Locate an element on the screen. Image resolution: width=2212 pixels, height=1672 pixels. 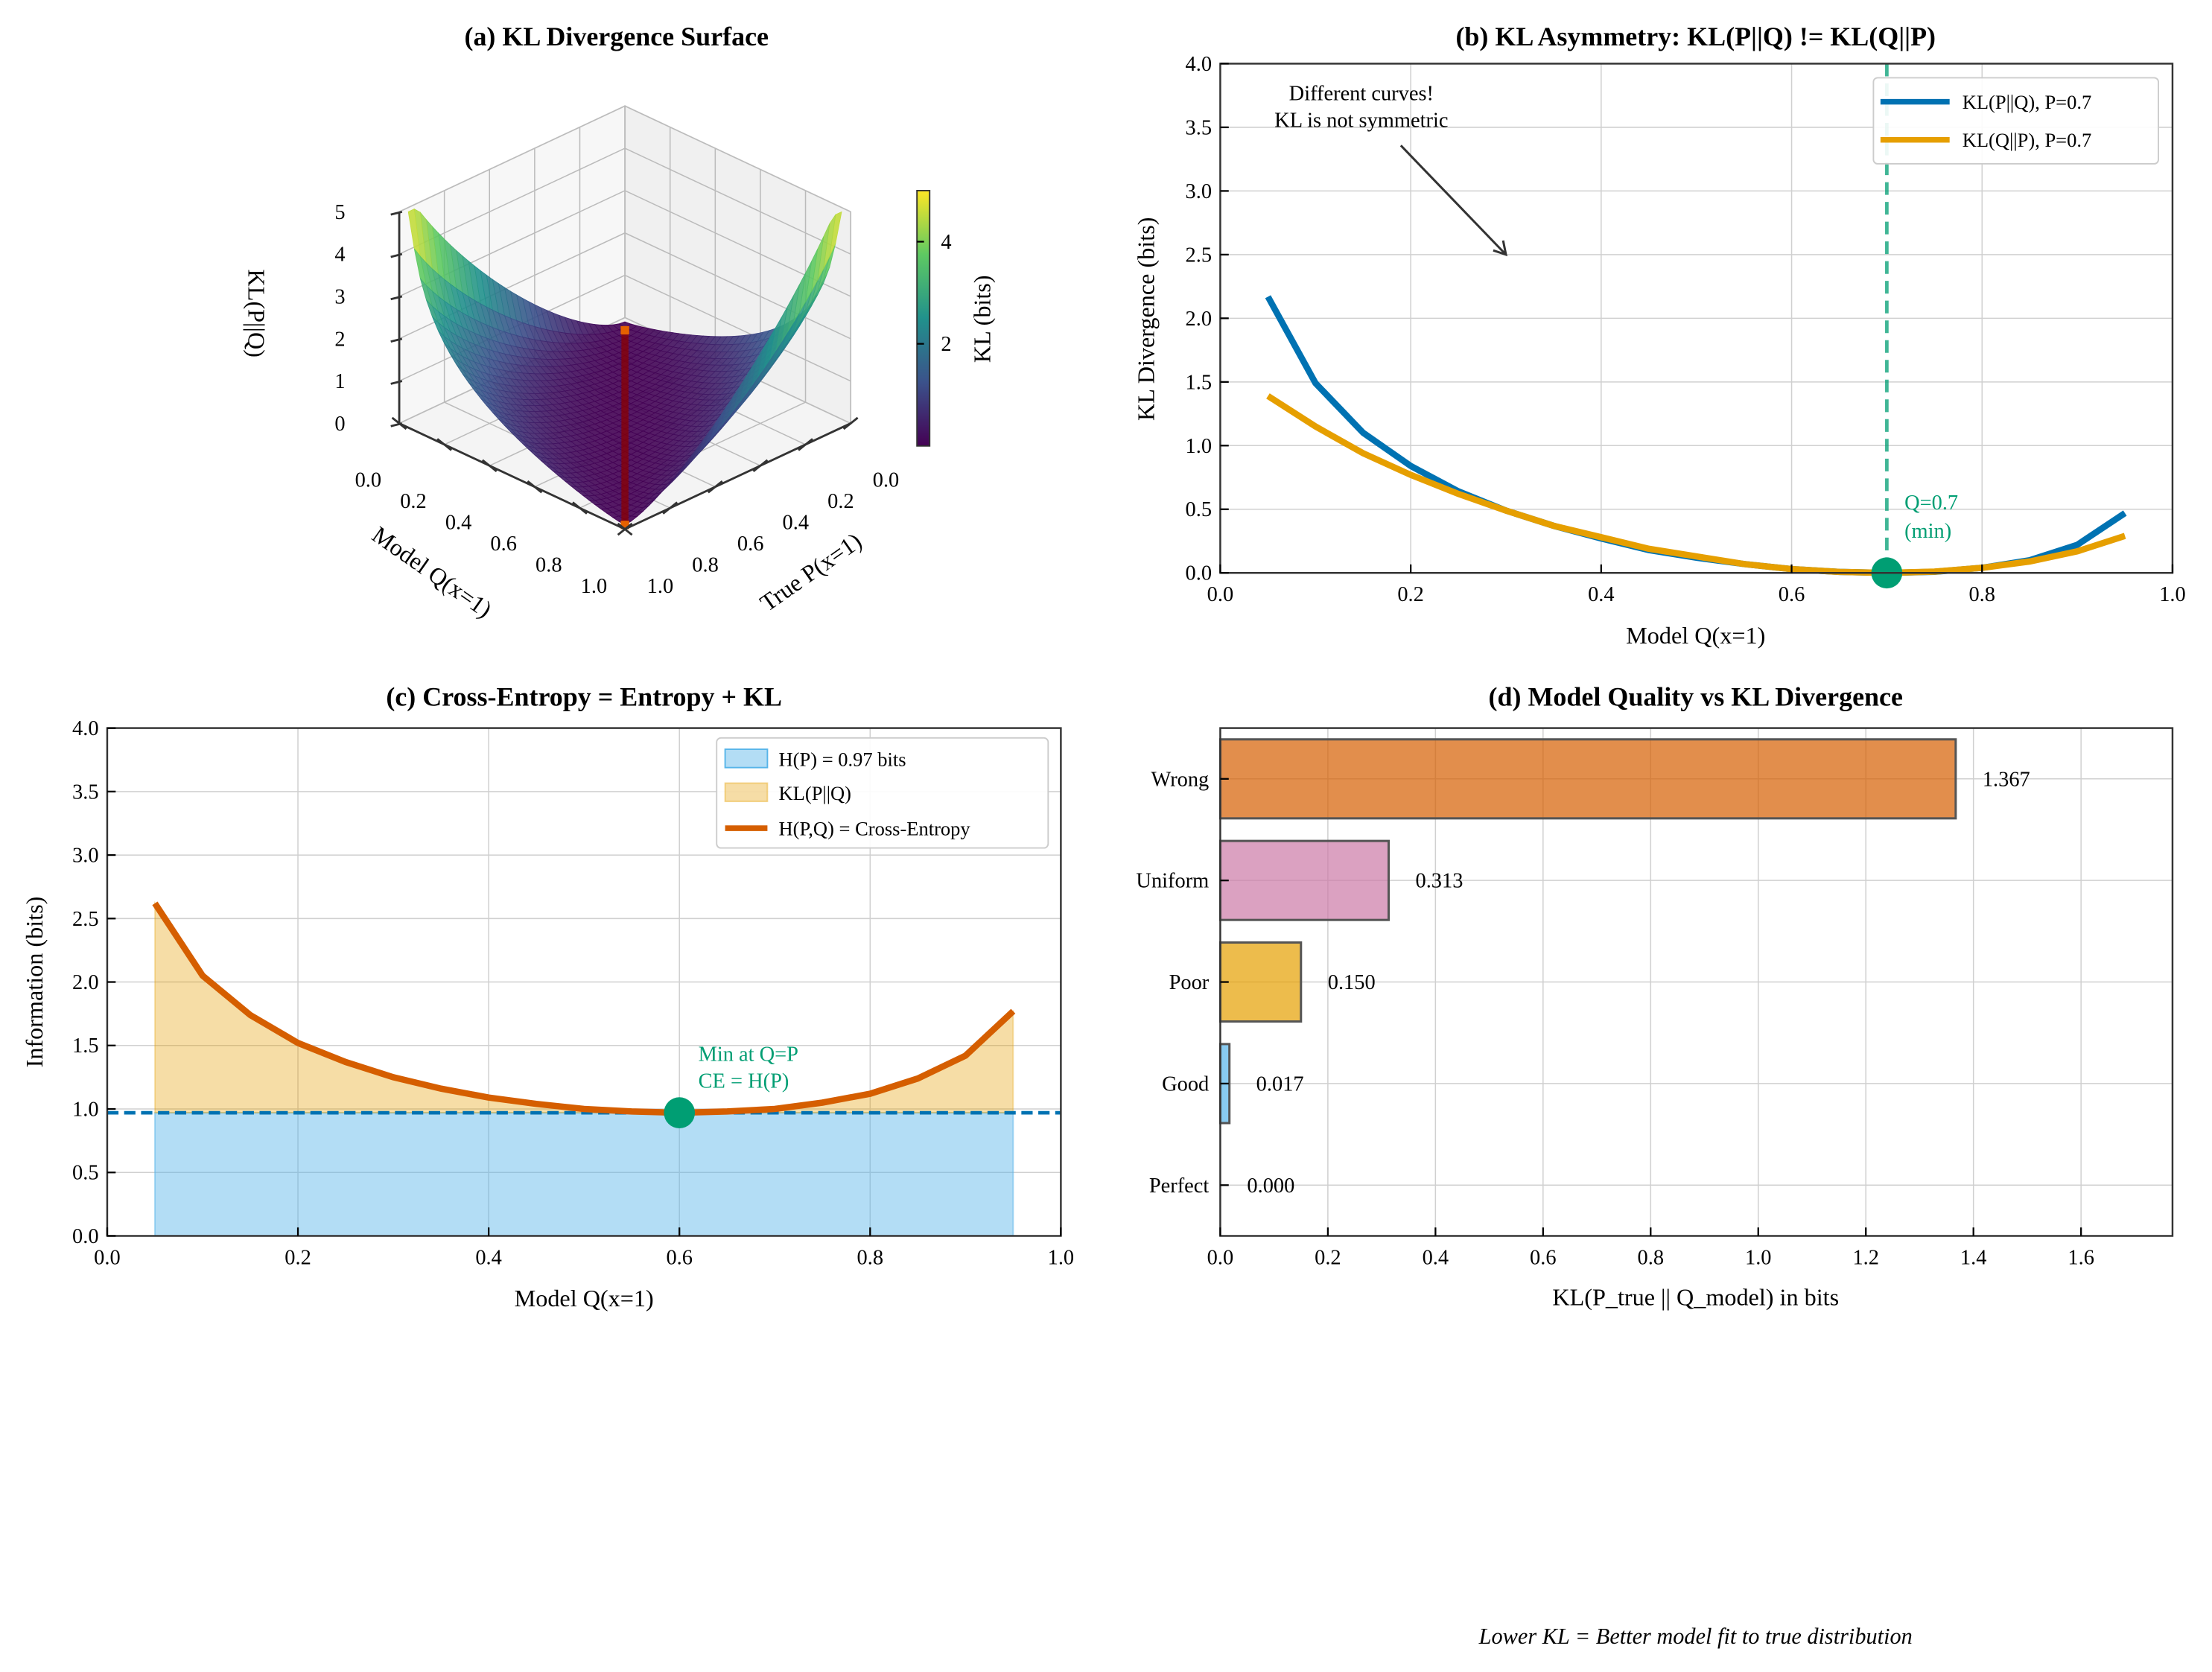
panel-d-xlabel: KL(P_true || Q_model) in bits is located at coordinates (1695, 1296).